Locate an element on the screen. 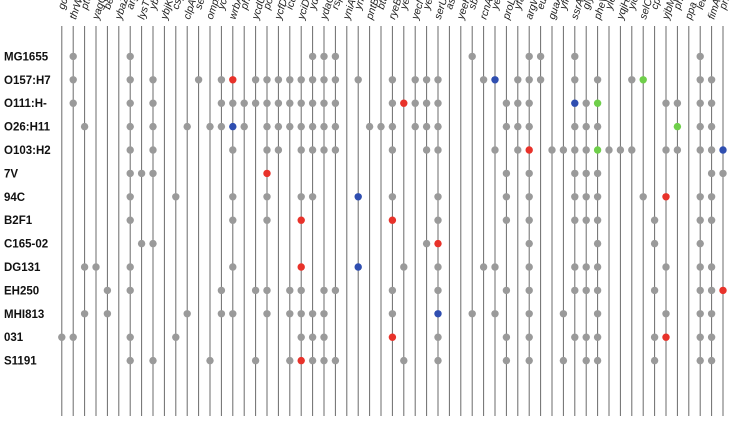 The height and width of the screenshot is (421, 734). gene-label-betA: betA is located at coordinates (110, 5).